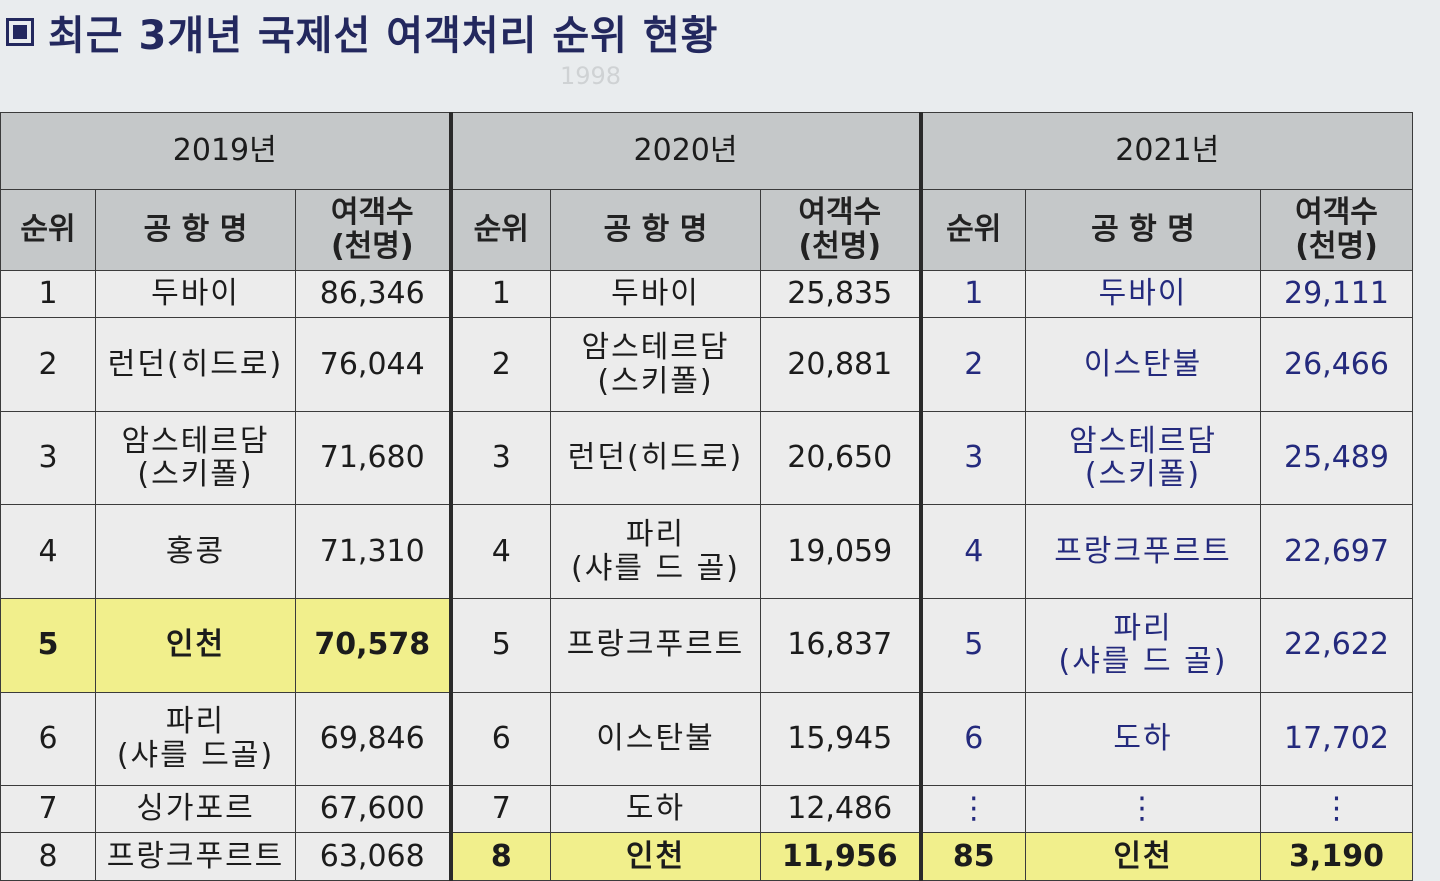 This screenshot has height=881, width=1440. I want to click on airport-name-cell-2019: 암스테르담 (스키폴), so click(195, 458).